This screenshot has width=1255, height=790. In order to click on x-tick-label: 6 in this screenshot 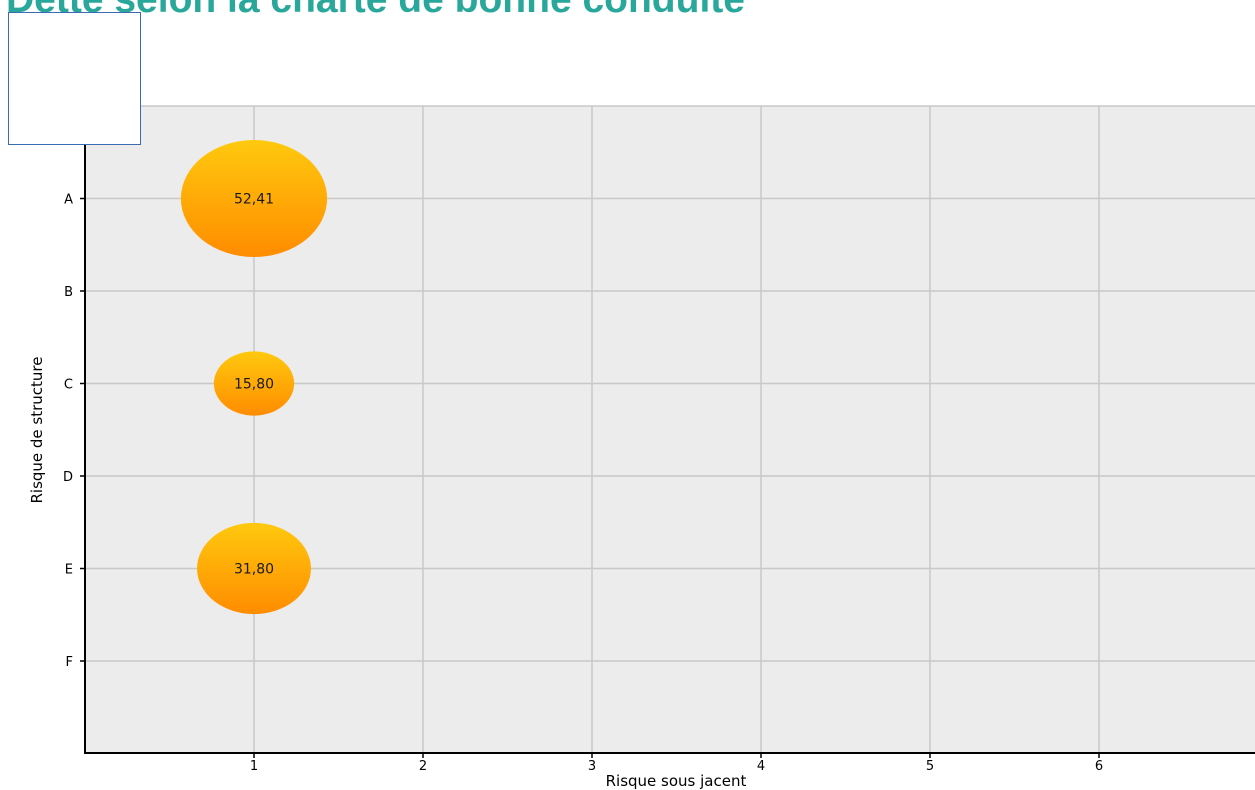, I will do `click(1099, 766)`.